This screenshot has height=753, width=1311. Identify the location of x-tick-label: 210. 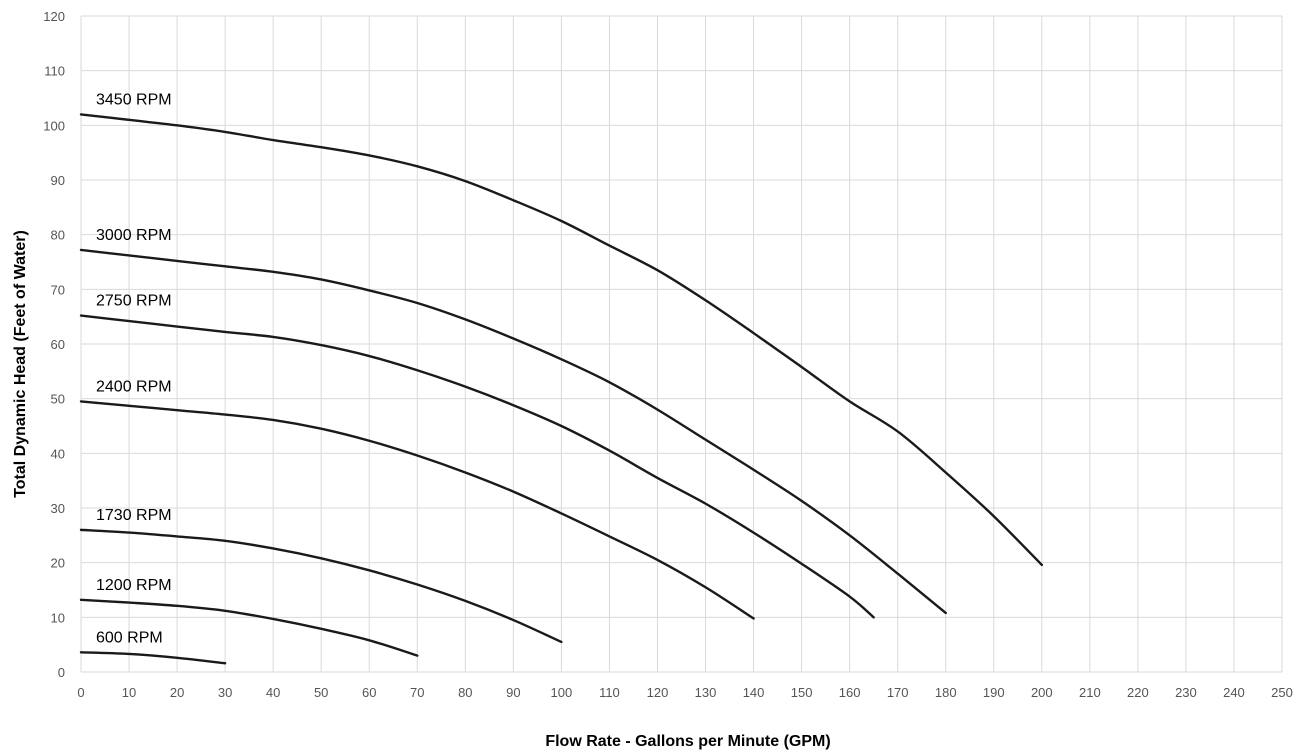
(1090, 692).